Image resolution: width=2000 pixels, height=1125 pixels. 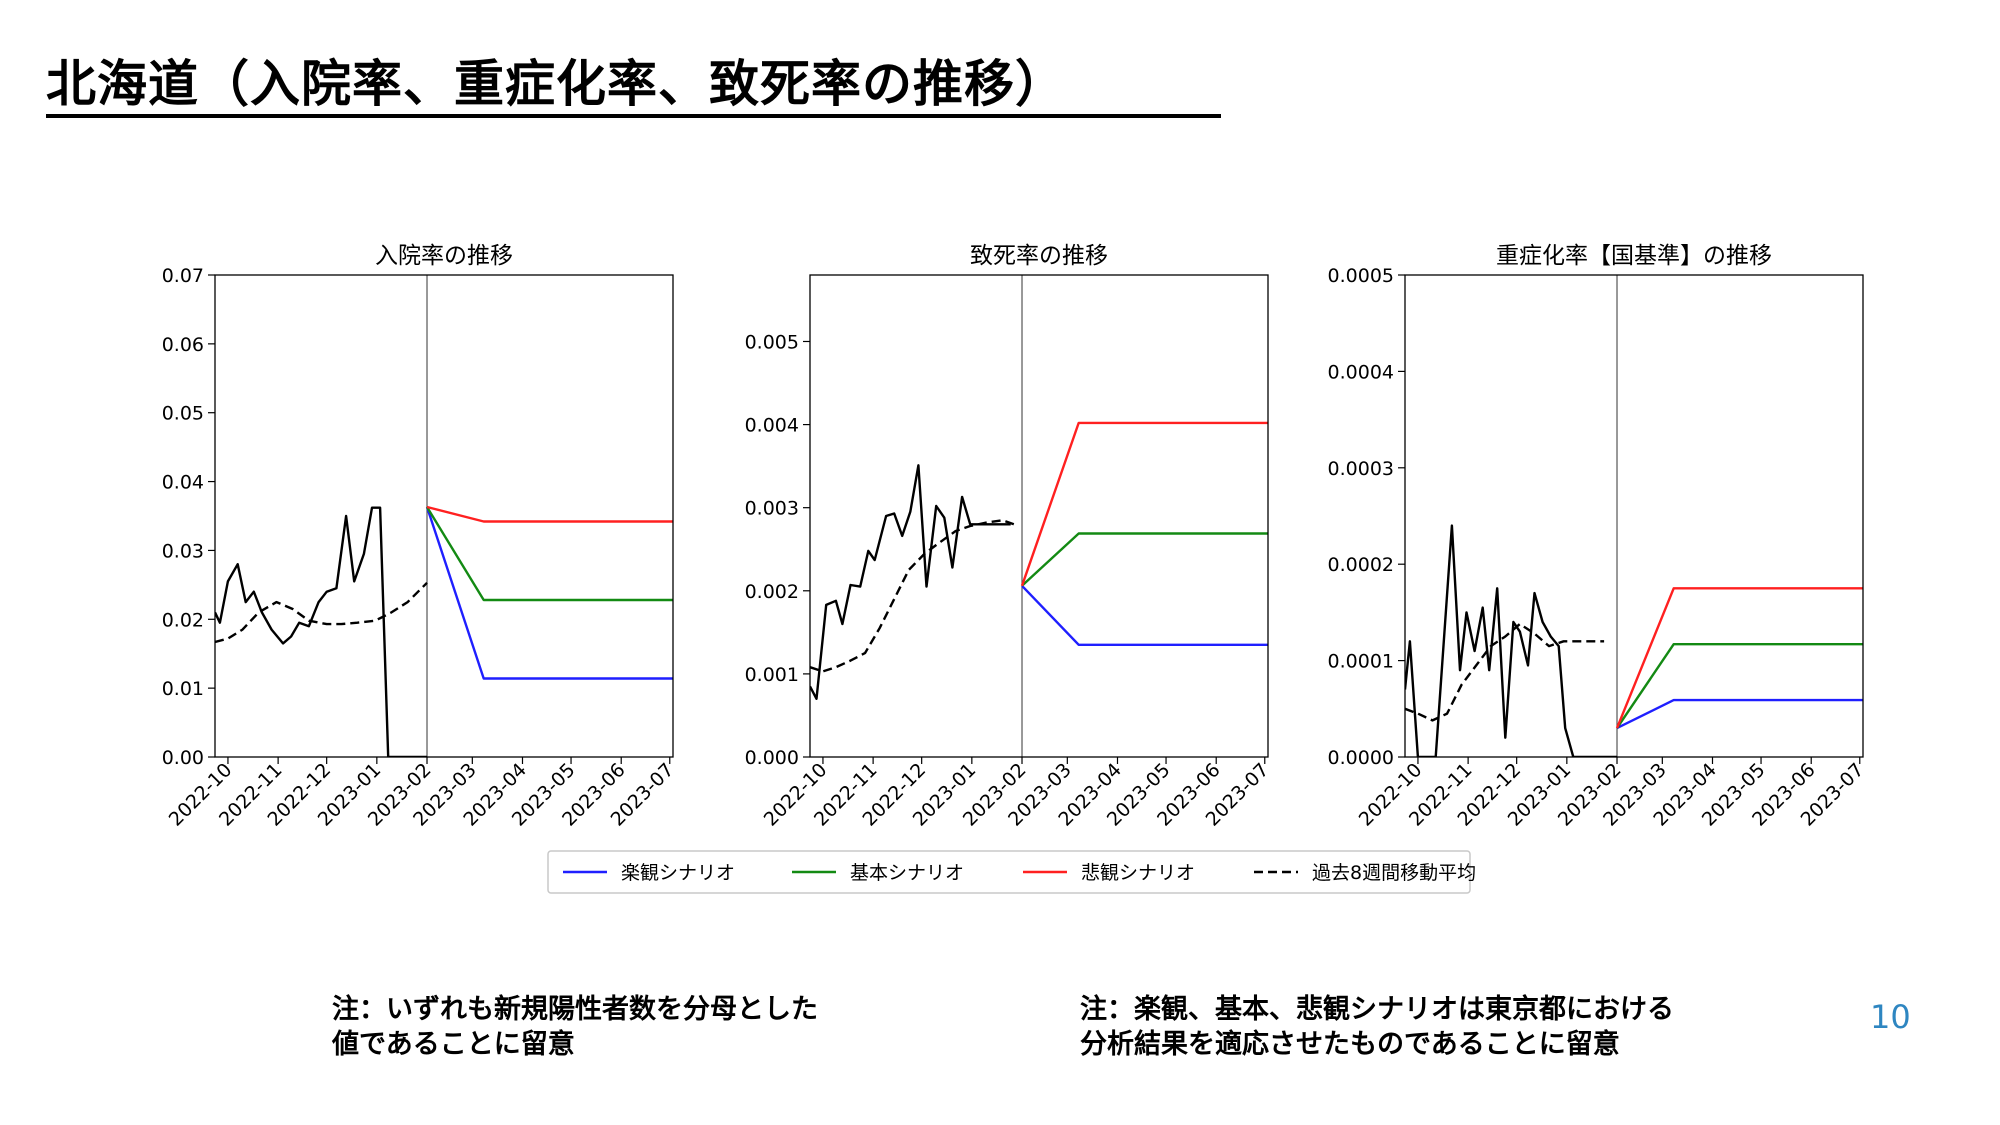 I want to click on y-tick-label: 0.004, so click(x=772, y=426).